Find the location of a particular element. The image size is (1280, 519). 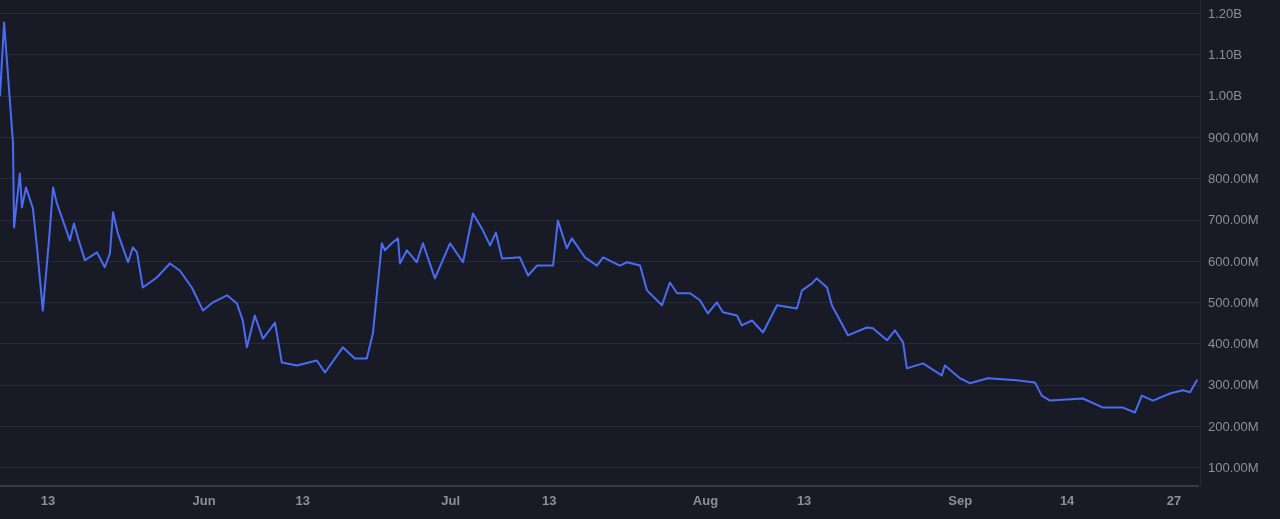

x-tick-label: Sep is located at coordinates (960, 500).